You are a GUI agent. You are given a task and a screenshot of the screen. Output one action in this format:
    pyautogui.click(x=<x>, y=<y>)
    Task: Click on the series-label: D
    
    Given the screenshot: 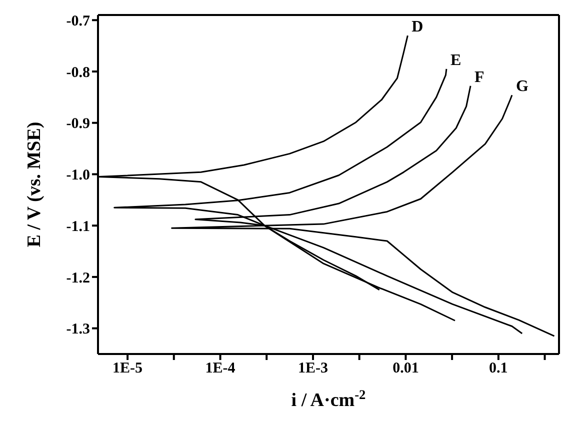 What is the action you would take?
    pyautogui.click(x=418, y=27)
    